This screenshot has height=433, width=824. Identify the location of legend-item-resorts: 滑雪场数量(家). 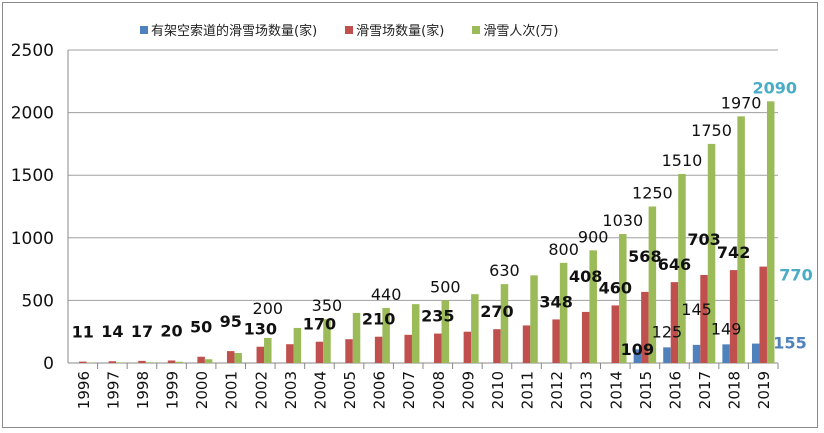
(394, 29).